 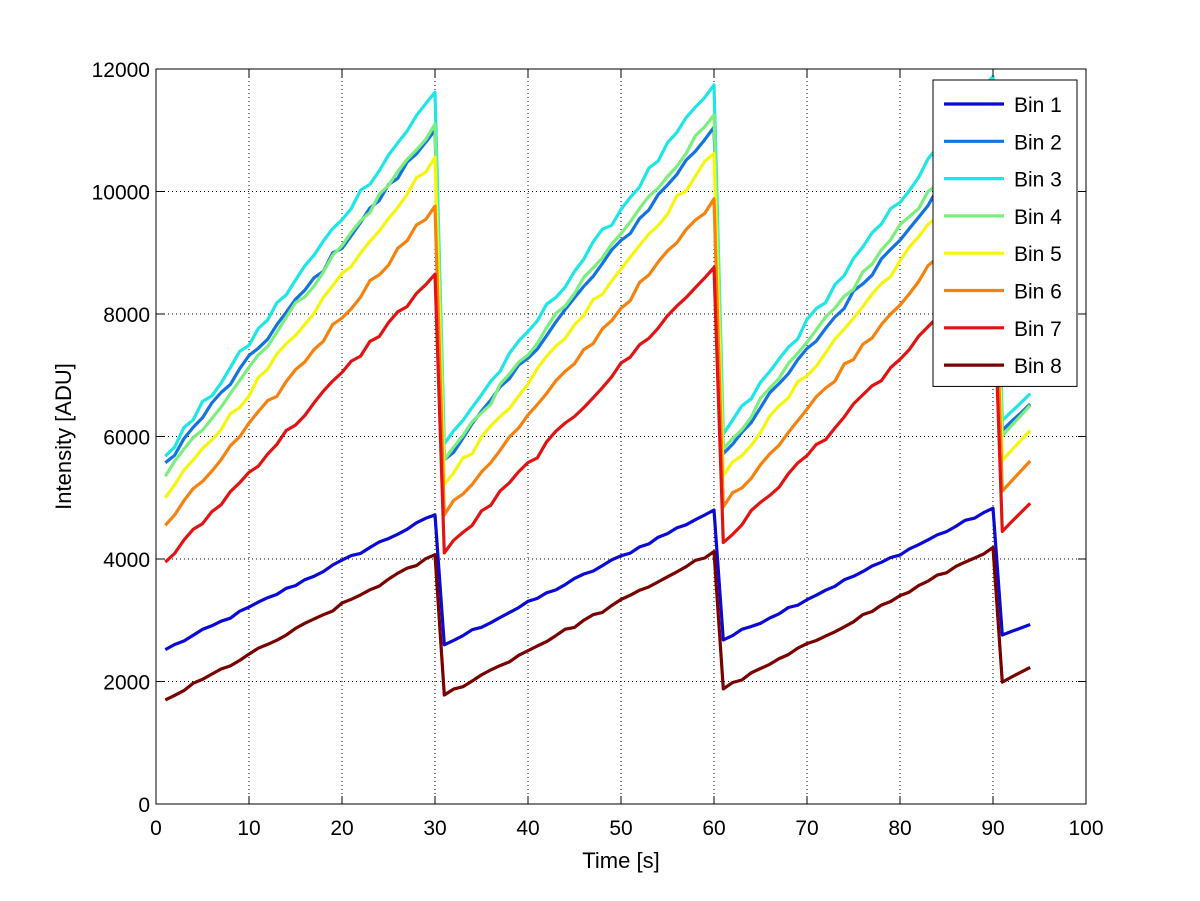 What do you see at coordinates (1038, 292) in the screenshot?
I see `legend-label: Bin 6` at bounding box center [1038, 292].